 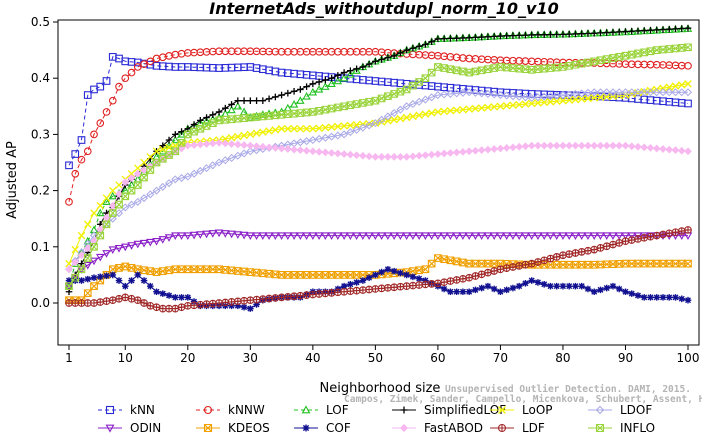 What do you see at coordinates (378, 260) in the screenshot?
I see `series-odin` at bounding box center [378, 260].